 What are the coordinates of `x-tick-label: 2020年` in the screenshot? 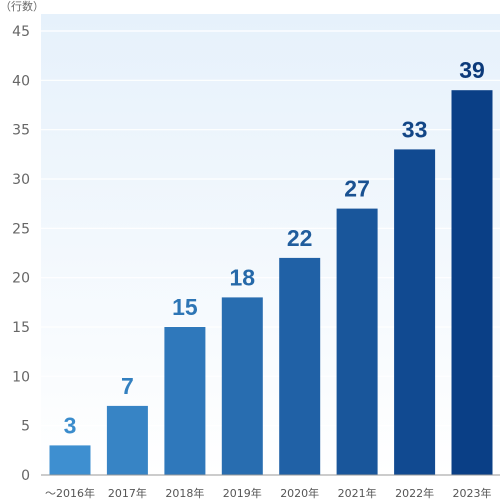 It's located at (299, 493).